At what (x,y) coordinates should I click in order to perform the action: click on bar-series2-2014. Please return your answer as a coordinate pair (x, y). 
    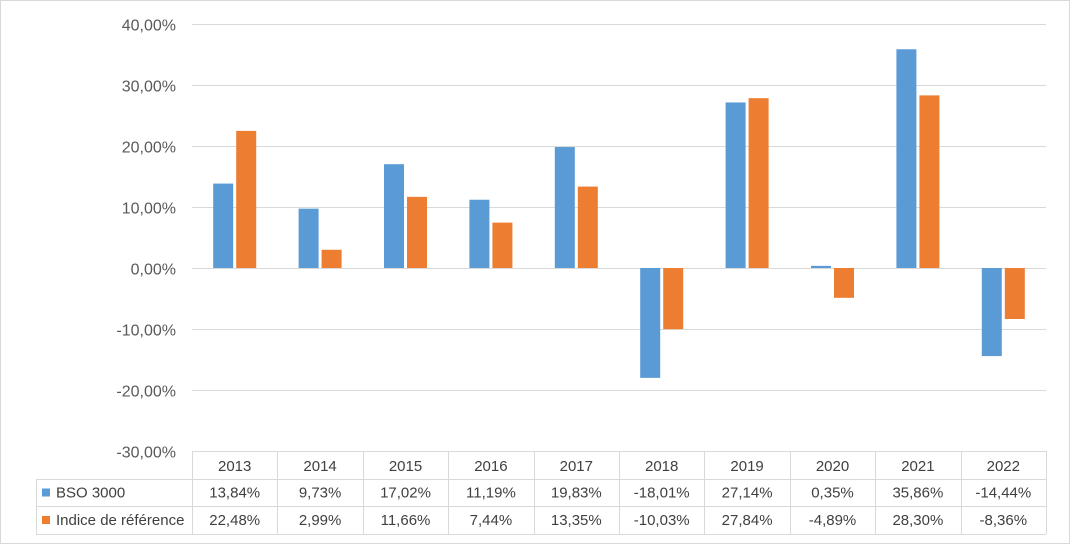
    Looking at the image, I should click on (331, 258).